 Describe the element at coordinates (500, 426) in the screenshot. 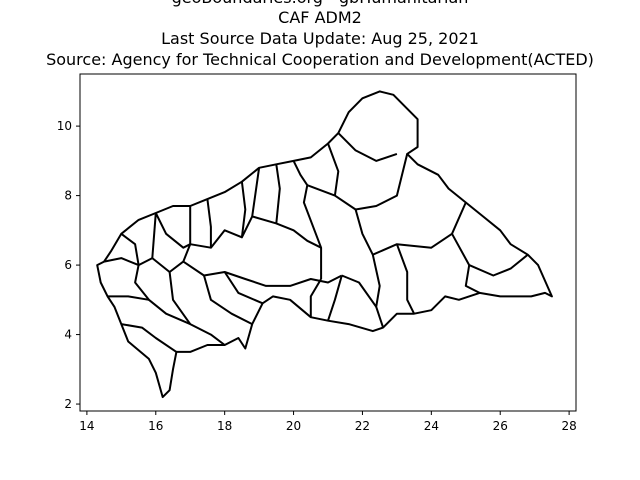

I see `x-tick-label: 26` at that location.